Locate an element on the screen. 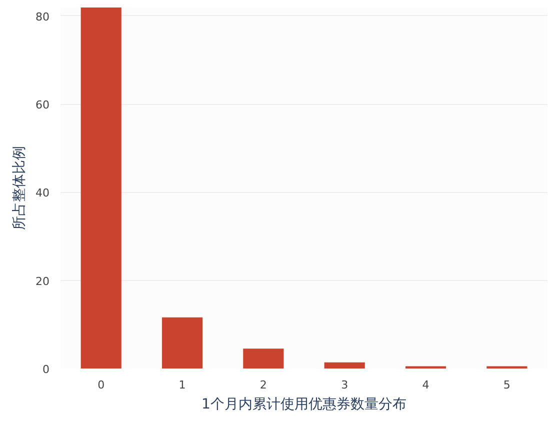 The width and height of the screenshot is (557, 422). x-tick-label: 5 is located at coordinates (506, 385).